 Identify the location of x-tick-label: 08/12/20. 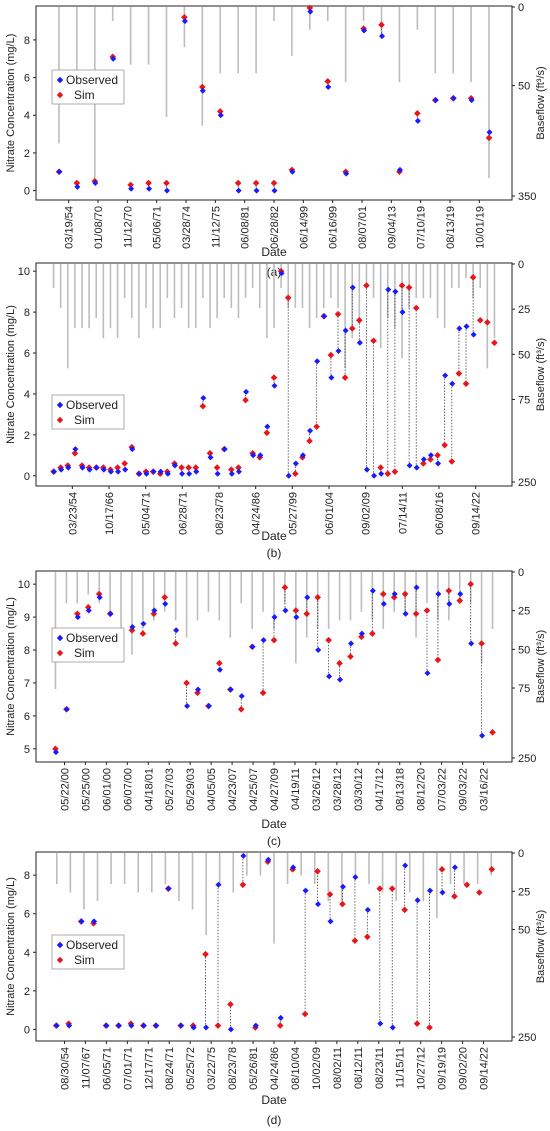
(422, 789).